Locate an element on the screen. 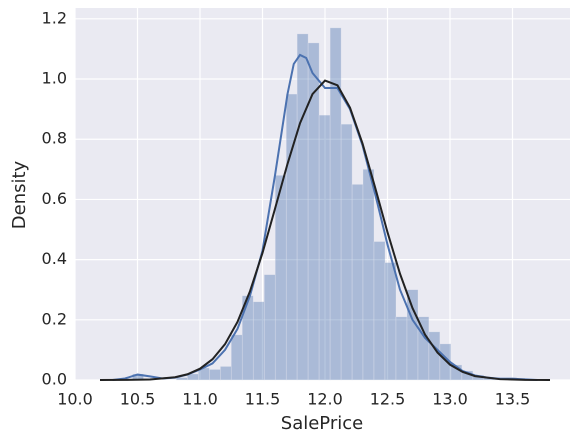 Image resolution: width=580 pixels, height=445 pixels. y-tick-label: 1.2 is located at coordinates (54, 17).